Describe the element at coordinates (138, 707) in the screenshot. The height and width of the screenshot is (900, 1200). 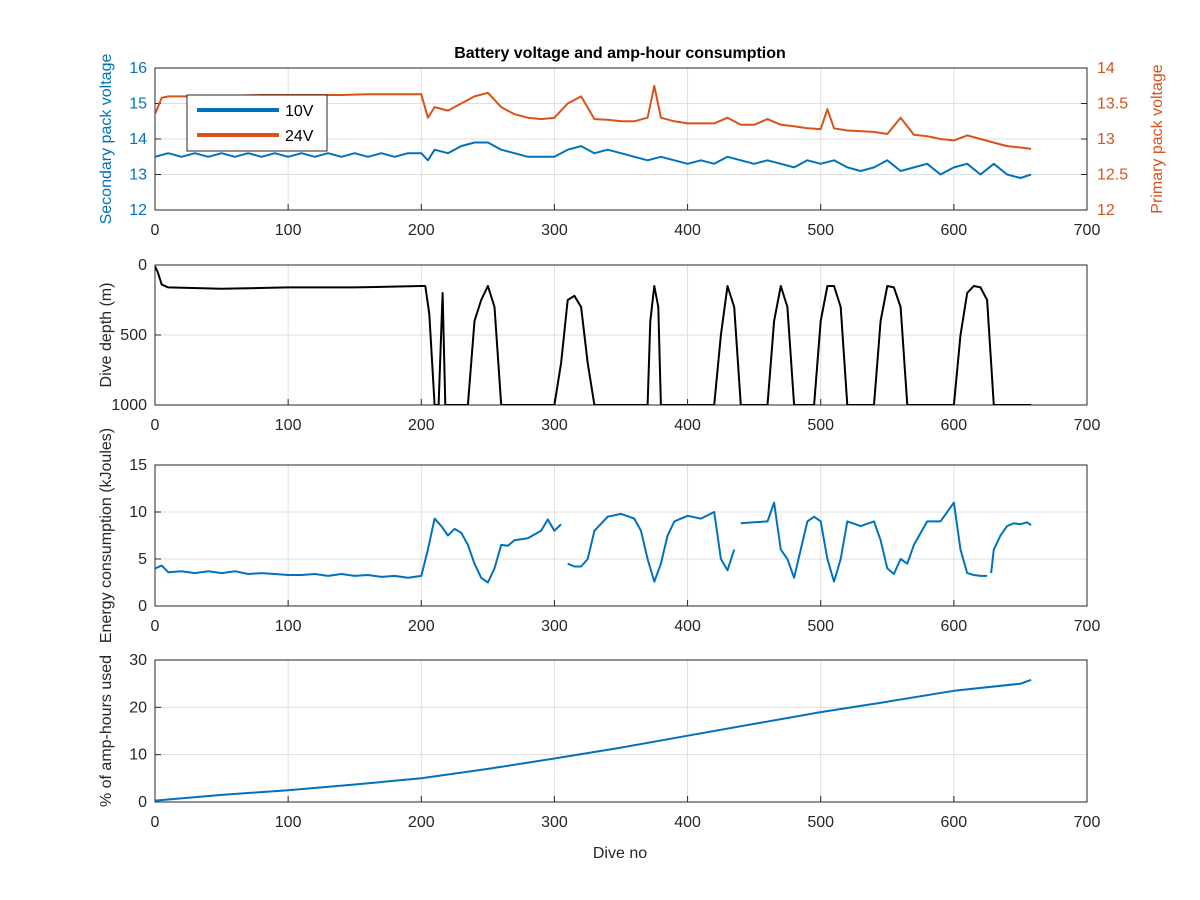
I see `y-tick-label: 20` at that location.